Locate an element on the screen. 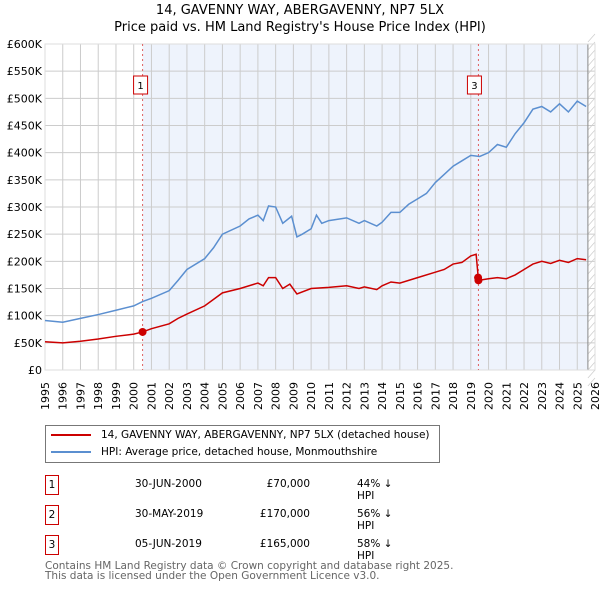 The image size is (600, 590). x-tick-label: 2026 is located at coordinates (594, 396).